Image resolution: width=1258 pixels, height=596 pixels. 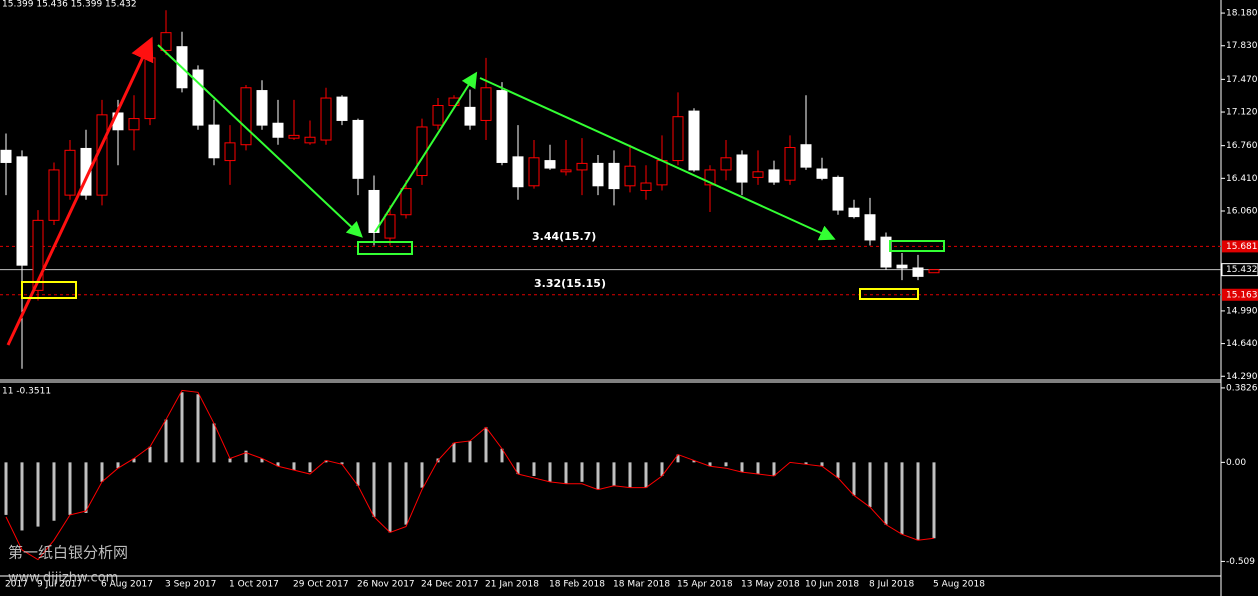 I want to click on annotation: 3.32(15.15), so click(x=570, y=283).